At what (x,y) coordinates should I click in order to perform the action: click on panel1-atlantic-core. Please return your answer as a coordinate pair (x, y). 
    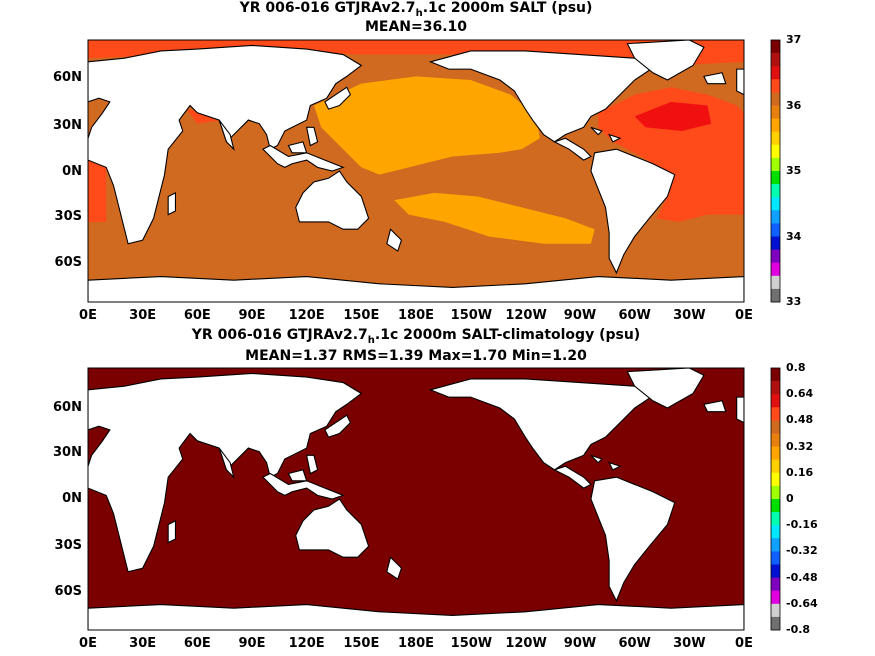
    Looking at the image, I should click on (673, 116).